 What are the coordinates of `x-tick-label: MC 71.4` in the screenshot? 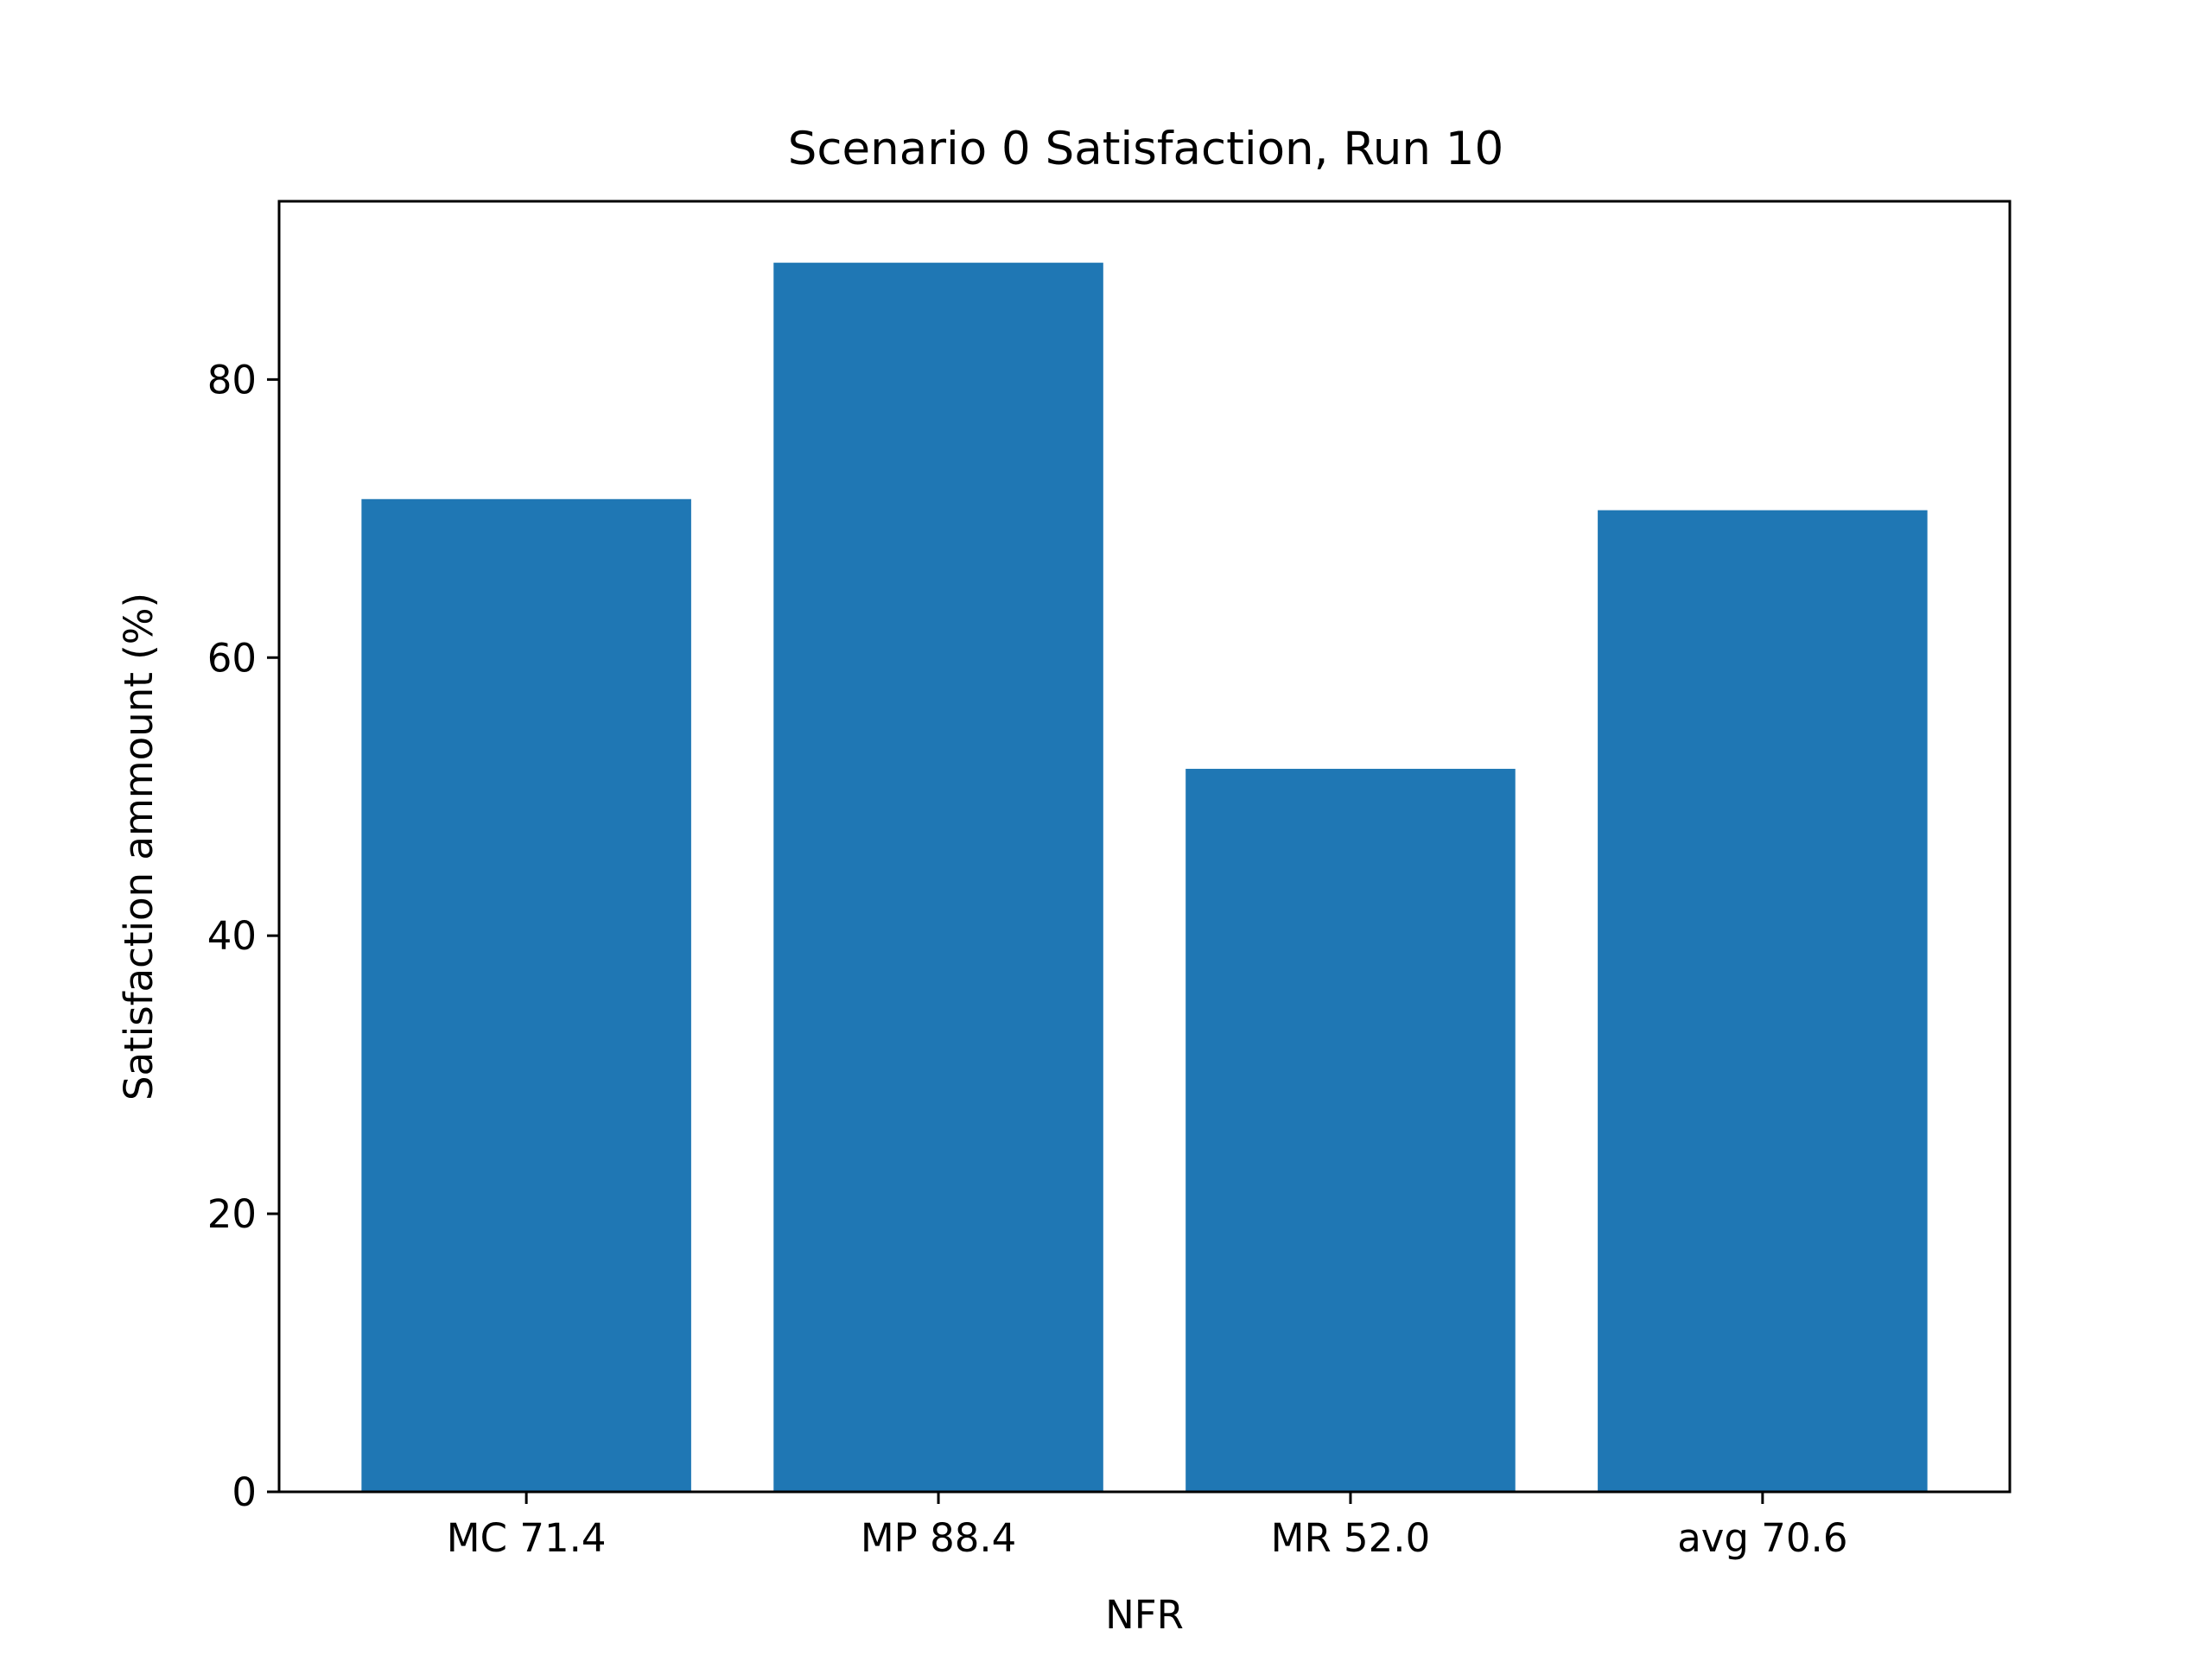 It's located at (527, 1538).